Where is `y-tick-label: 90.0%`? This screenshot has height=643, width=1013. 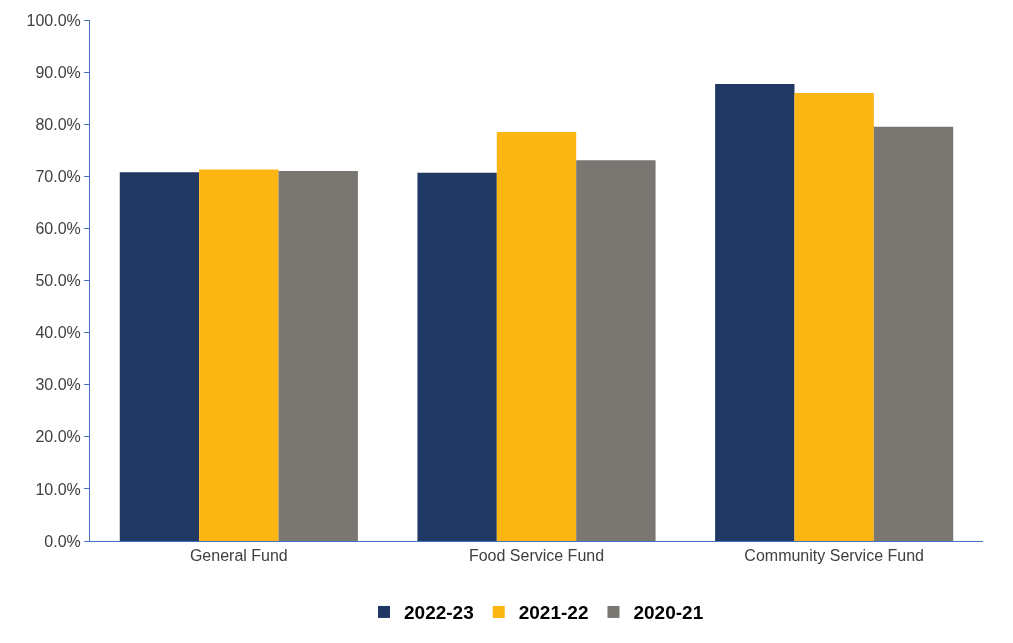
y-tick-label: 90.0% is located at coordinates (58, 72).